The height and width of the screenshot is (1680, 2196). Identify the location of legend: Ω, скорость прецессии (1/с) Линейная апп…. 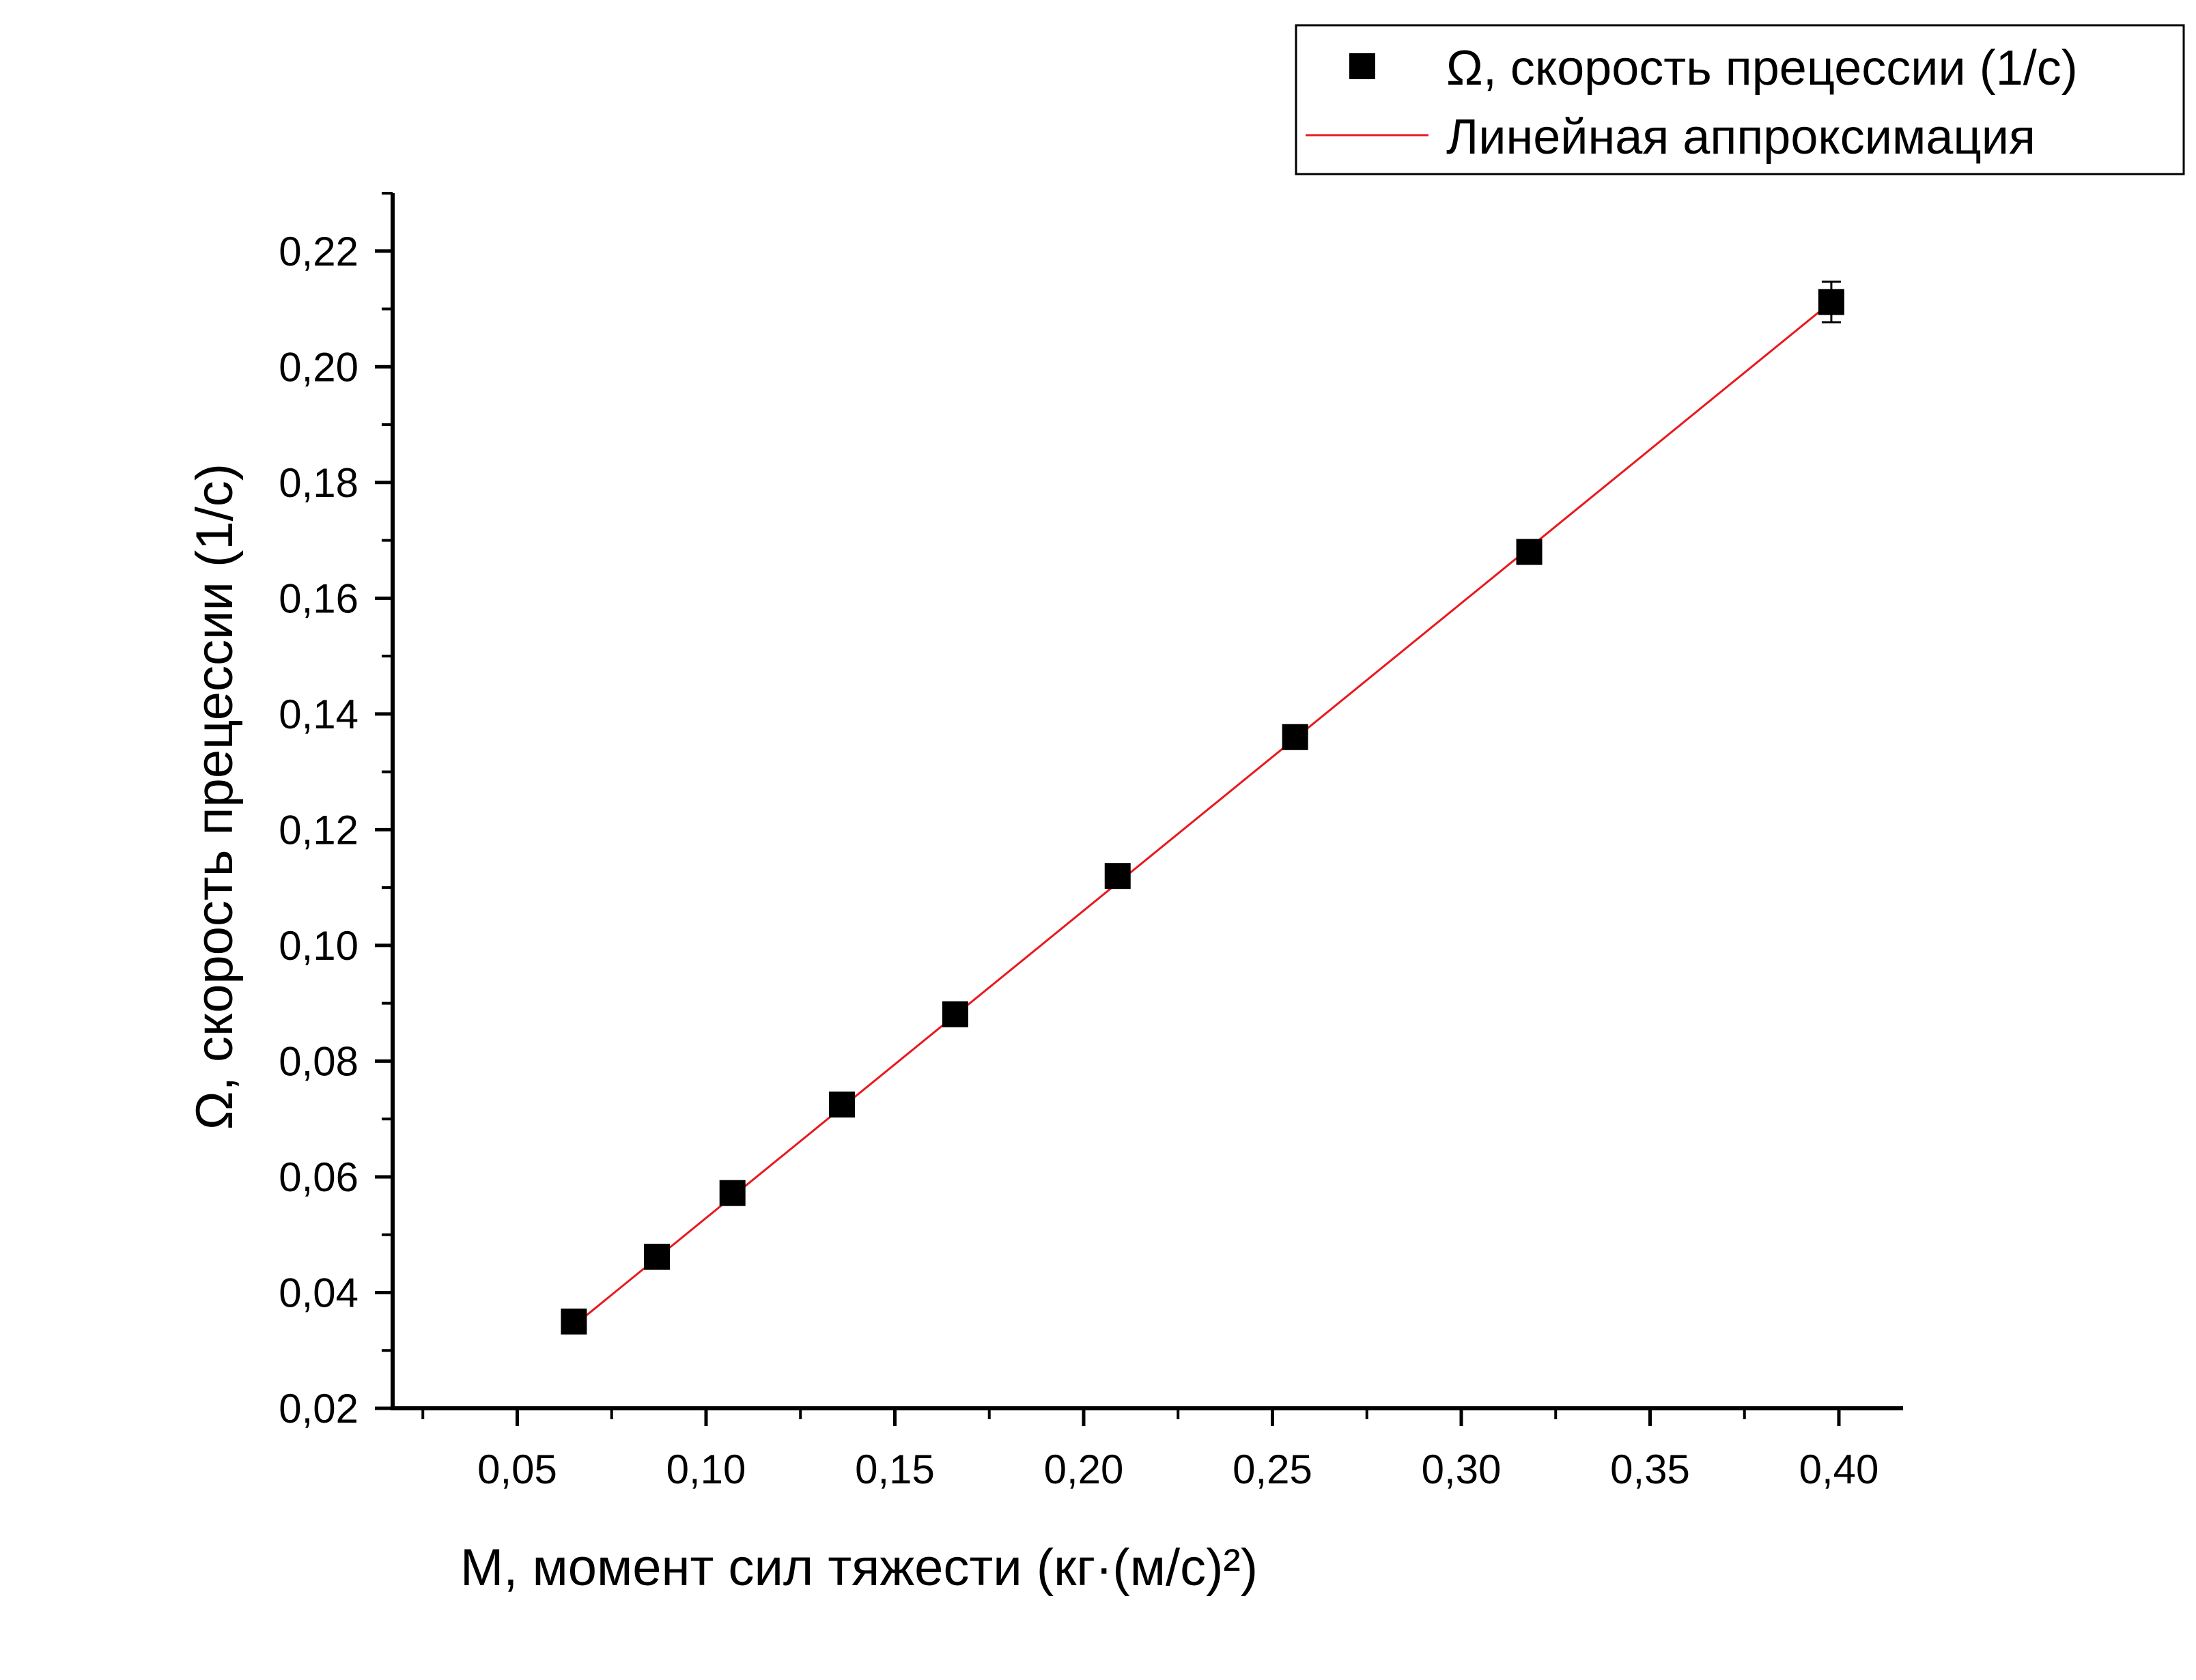
(1740, 99).